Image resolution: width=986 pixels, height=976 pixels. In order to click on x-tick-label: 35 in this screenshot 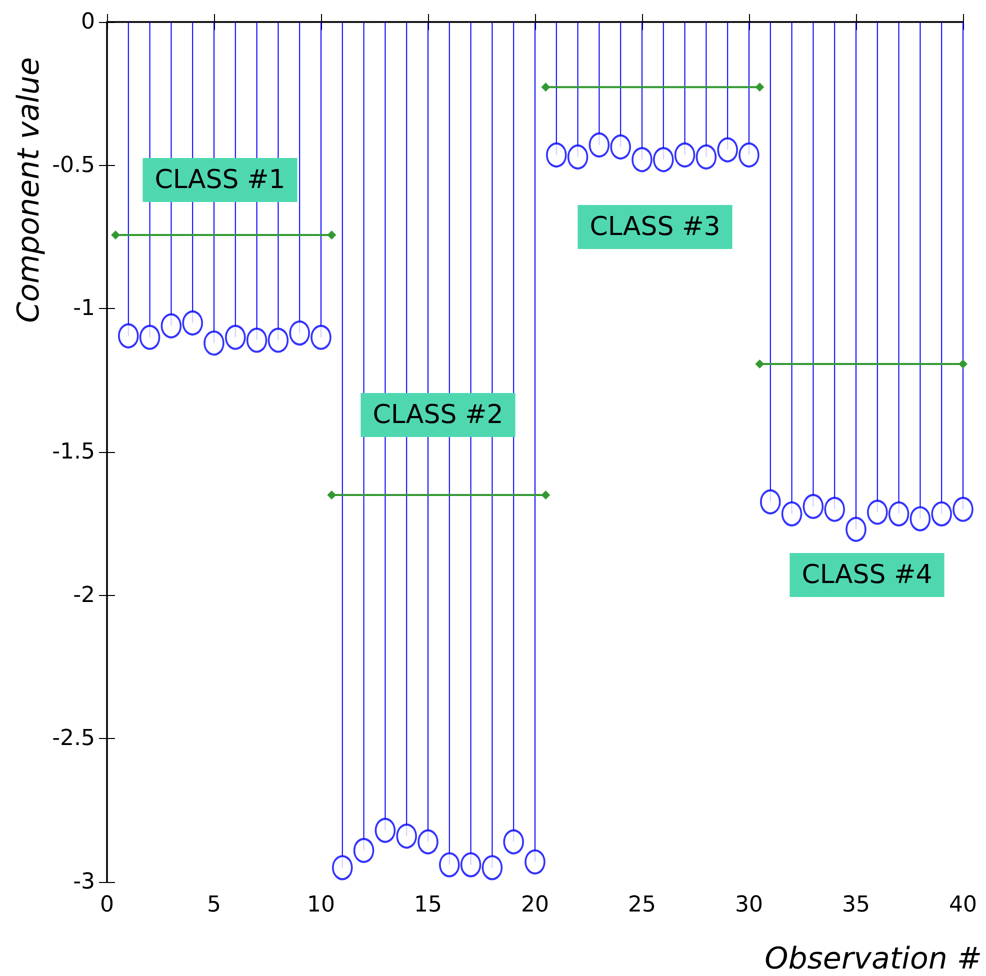, I will do `click(856, 905)`.